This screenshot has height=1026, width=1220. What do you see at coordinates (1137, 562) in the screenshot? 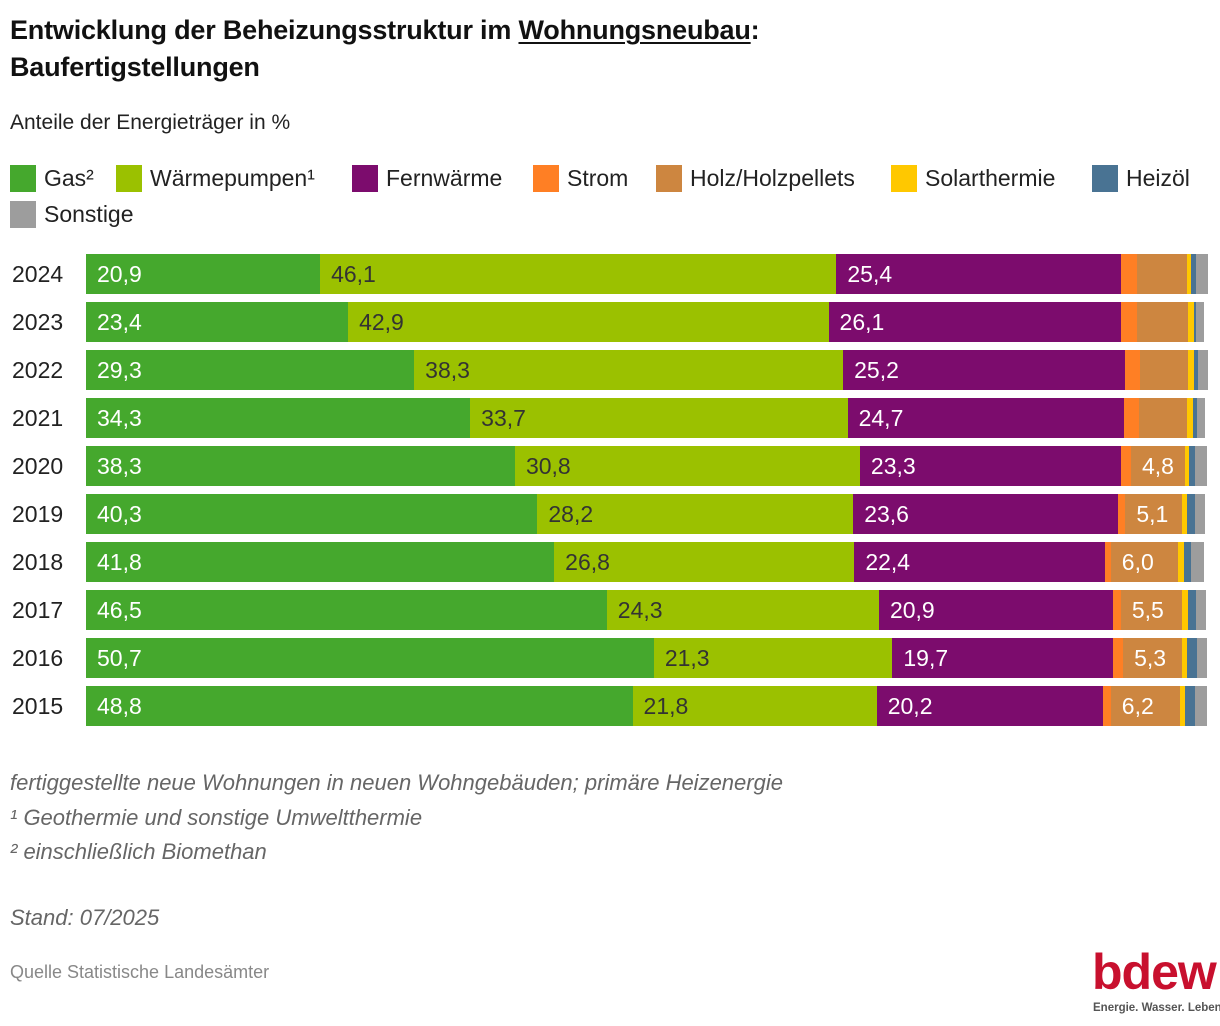
I see `data-label-holz: 6,0` at bounding box center [1137, 562].